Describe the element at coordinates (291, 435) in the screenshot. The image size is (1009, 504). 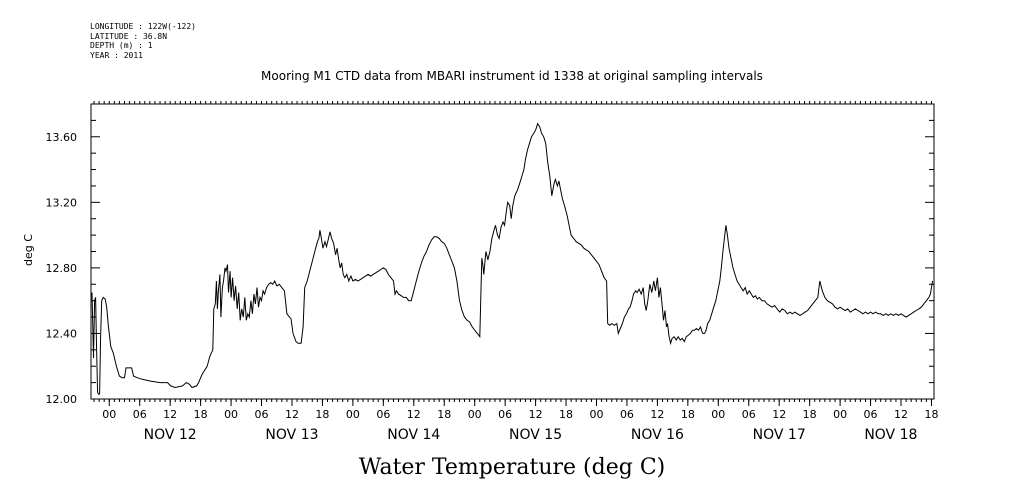
I see `x-day-label: NOV 13` at that location.